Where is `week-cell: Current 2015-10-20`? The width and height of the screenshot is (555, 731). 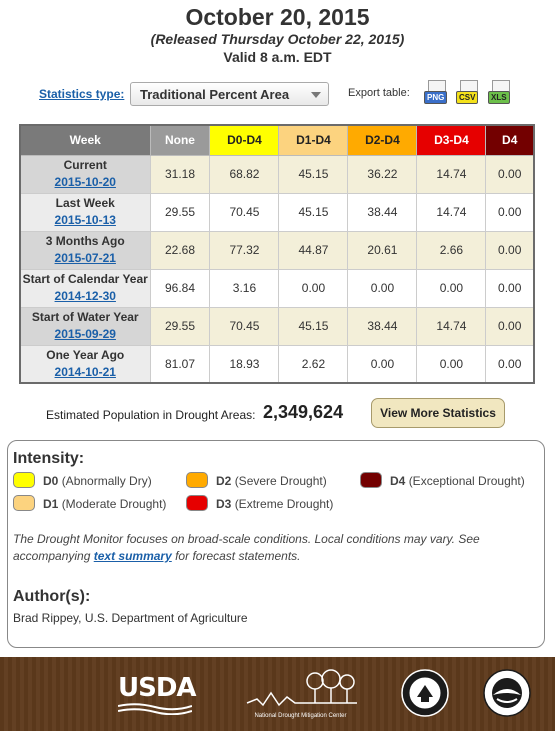
week-cell: Current 2015-10-20 is located at coordinates (85, 174).